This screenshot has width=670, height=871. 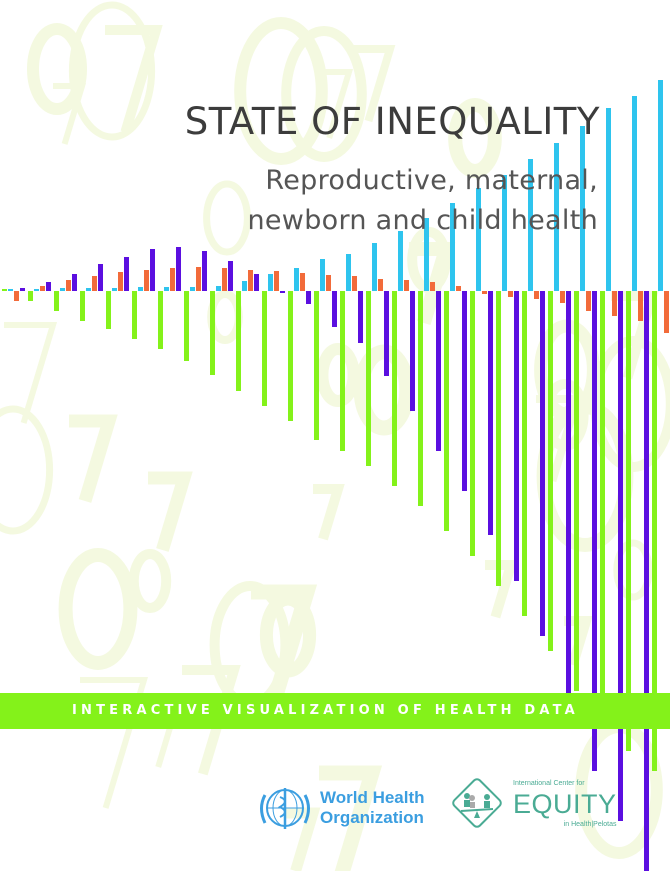 What do you see at coordinates (549, 783) in the screenshot?
I see `equity-tagline-top: International Center for` at bounding box center [549, 783].